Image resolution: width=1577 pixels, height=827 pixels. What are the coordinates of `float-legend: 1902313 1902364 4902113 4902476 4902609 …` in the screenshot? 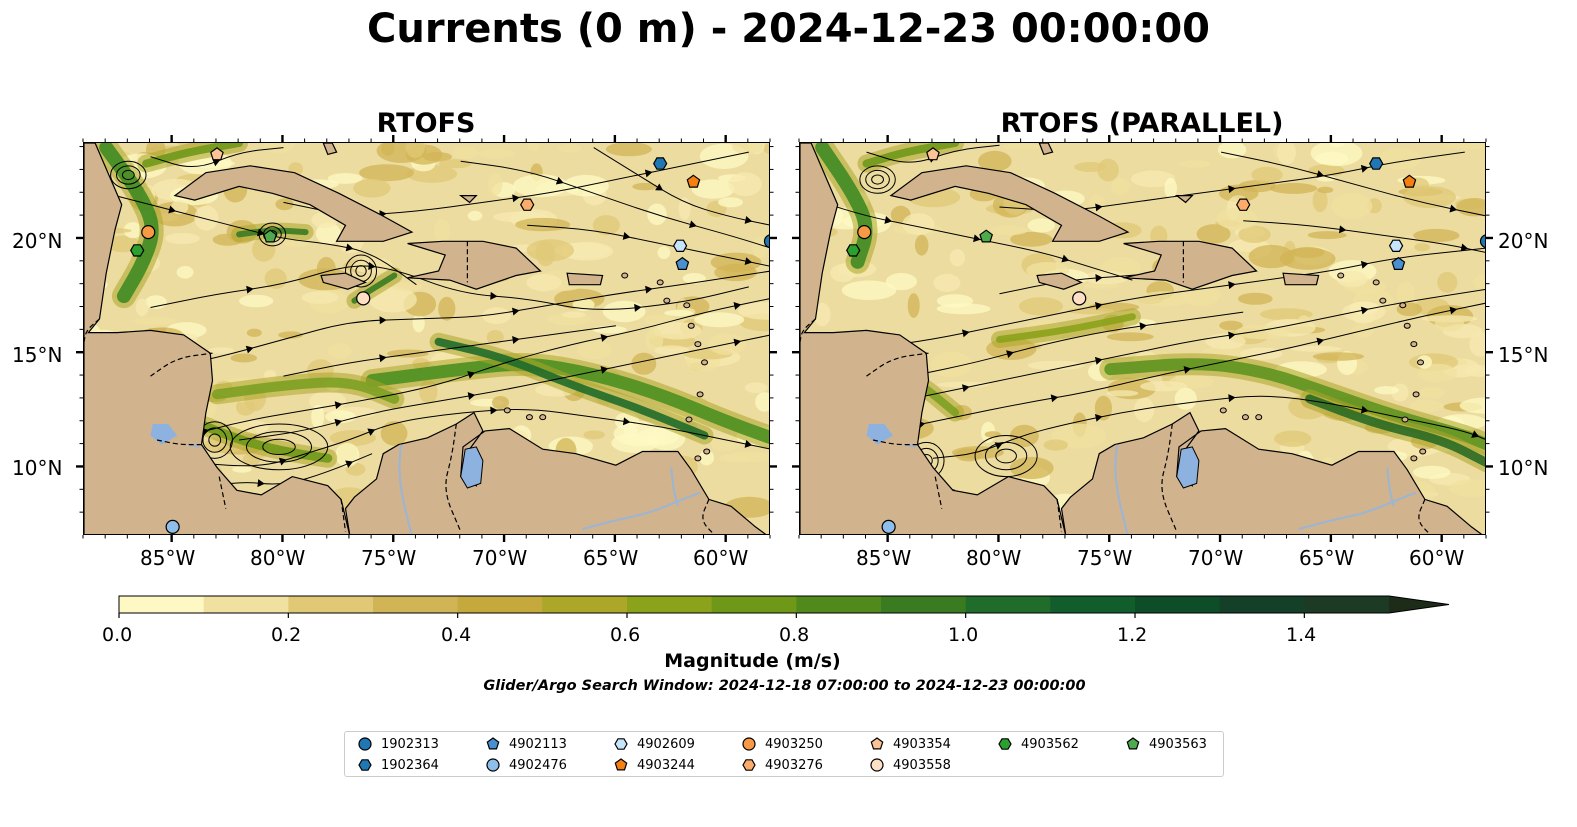 It's located at (784, 754).